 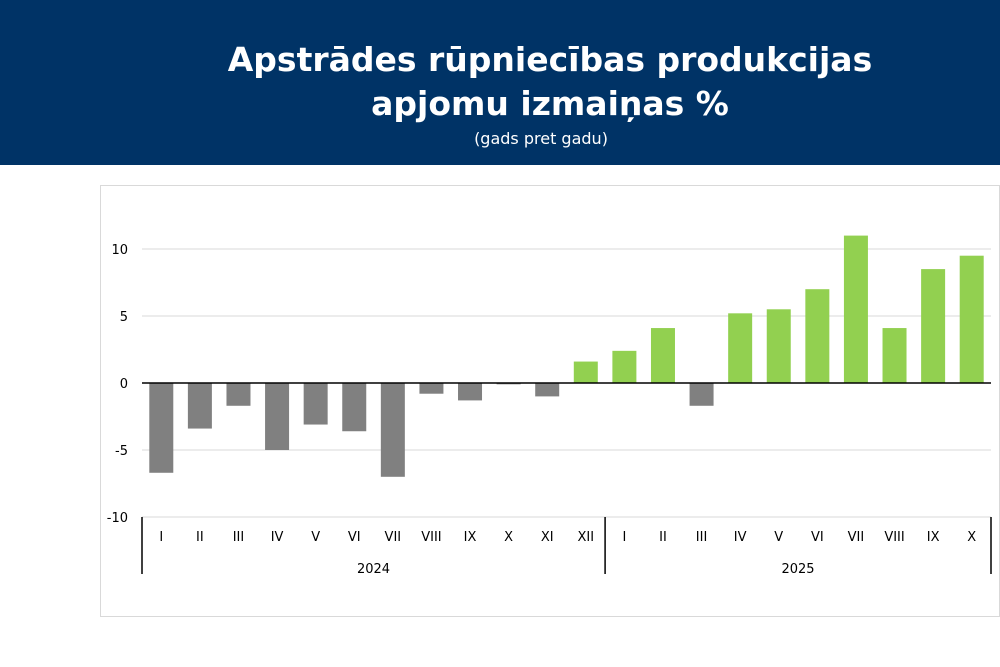 I want to click on y-tick-label: 10, so click(x=119, y=250).